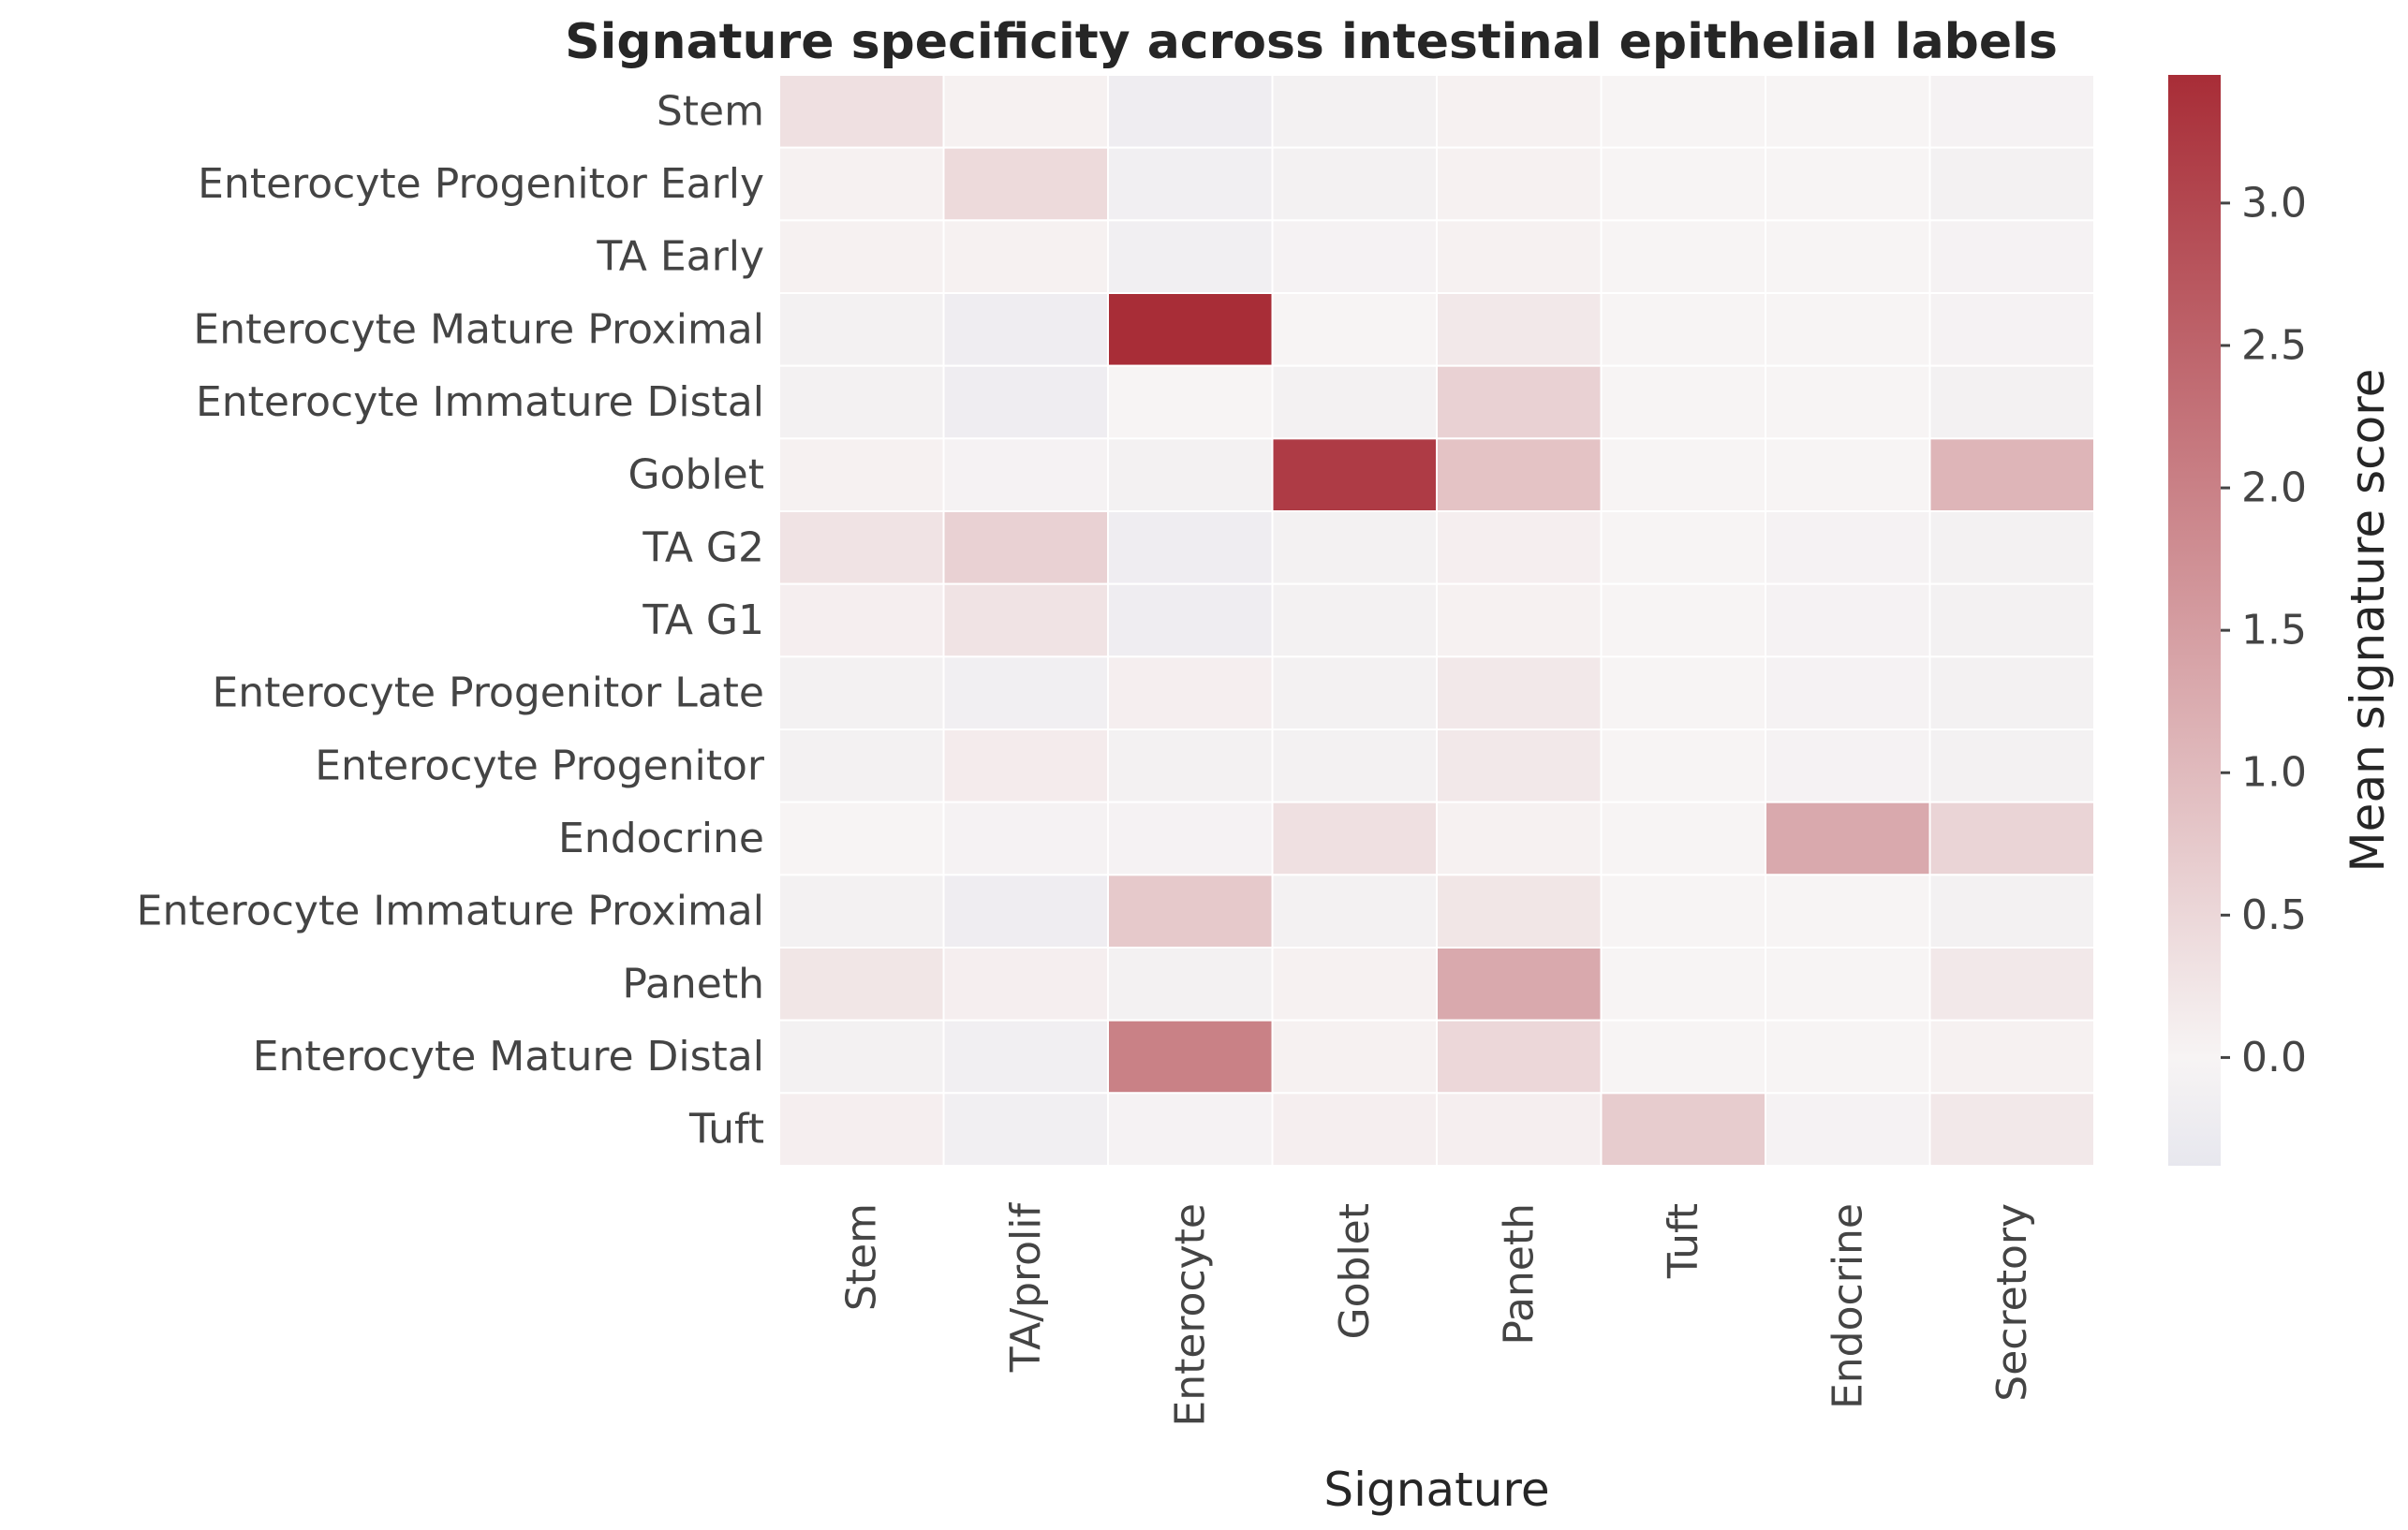 Image resolution: width=2408 pixels, height=1530 pixels. Describe the element at coordinates (509, 1057) in the screenshot. I see `y-tick-label: Enterocyte Mature Distal` at that location.